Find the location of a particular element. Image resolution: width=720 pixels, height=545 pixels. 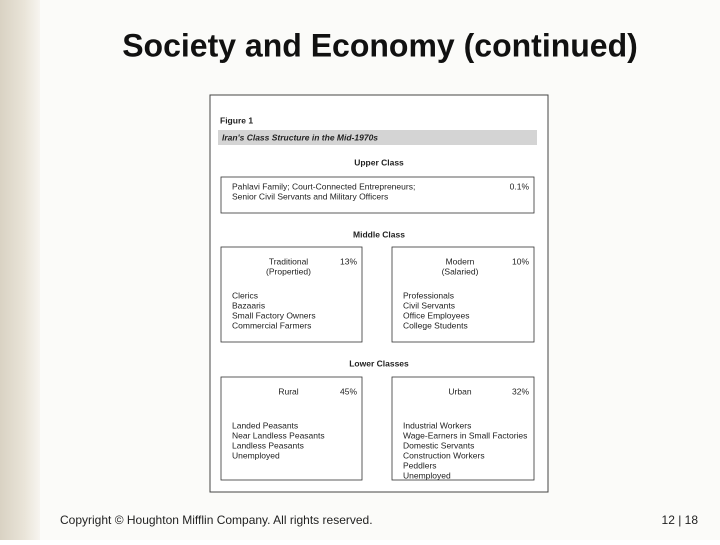

side-strip is located at coordinates (20, 270).